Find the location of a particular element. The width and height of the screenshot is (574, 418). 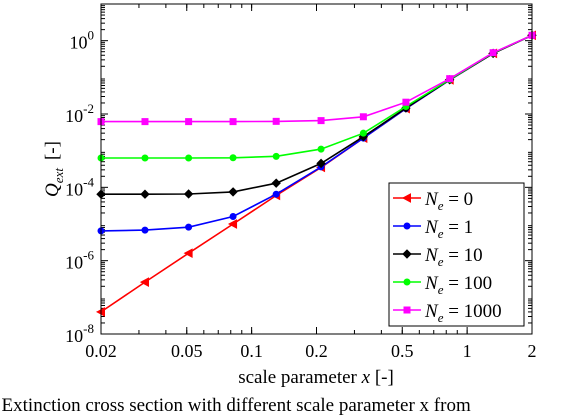

legend-item-1: Ne = 1 is located at coordinates (433, 229).